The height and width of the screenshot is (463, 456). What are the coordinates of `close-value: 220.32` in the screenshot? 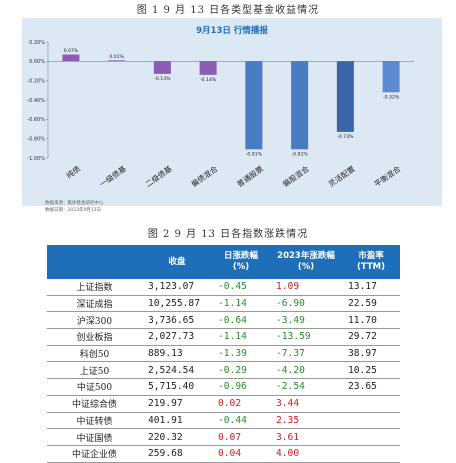 It's located at (177, 437).